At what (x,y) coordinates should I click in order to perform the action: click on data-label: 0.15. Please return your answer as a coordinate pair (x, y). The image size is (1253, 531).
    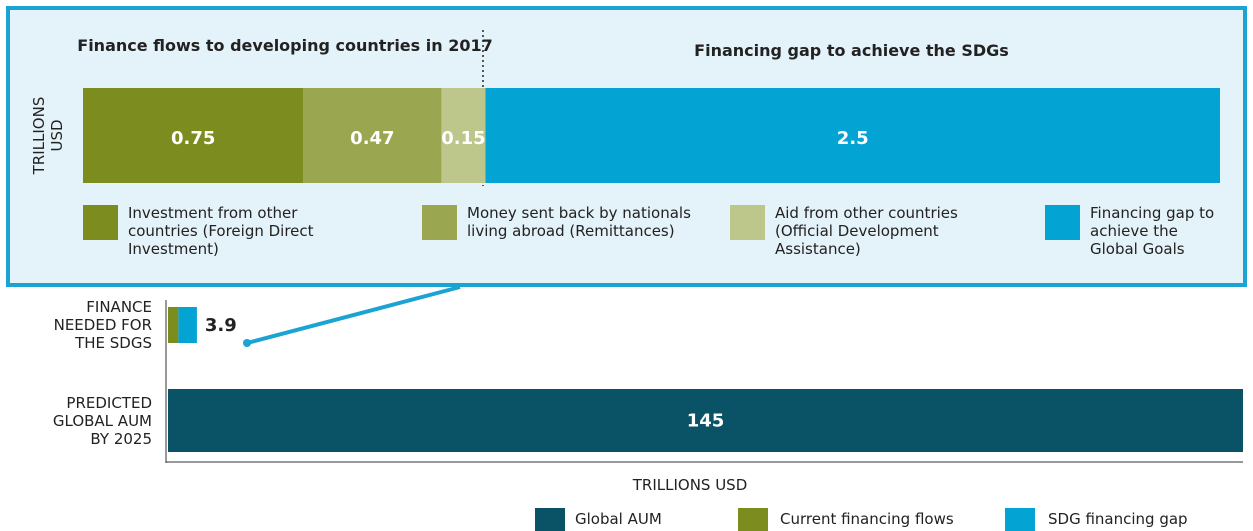
    Looking at the image, I should click on (463, 138).